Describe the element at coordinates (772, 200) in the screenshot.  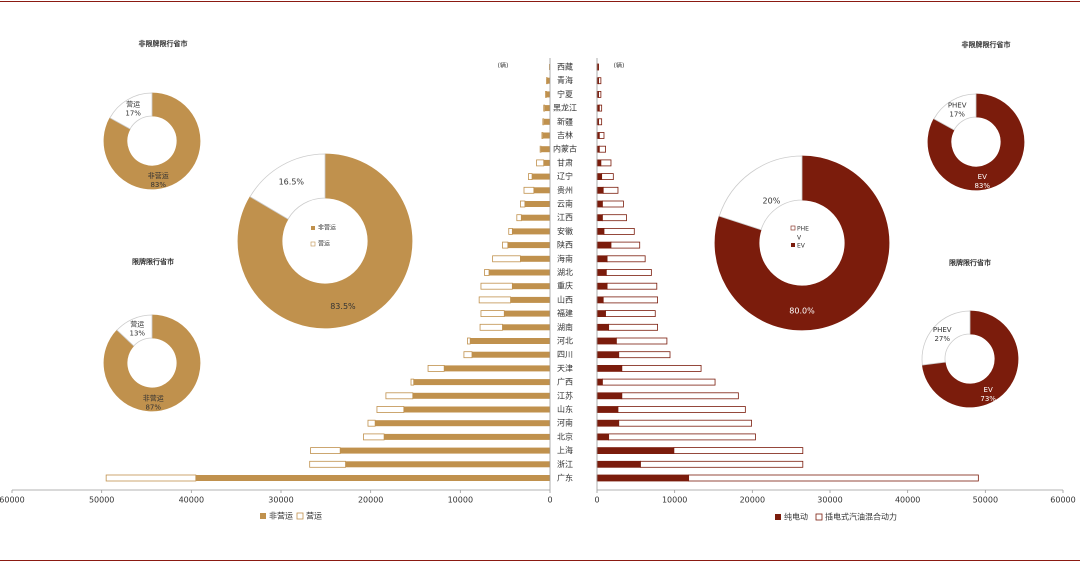
I see `big-right-donut-label: 20%` at that location.